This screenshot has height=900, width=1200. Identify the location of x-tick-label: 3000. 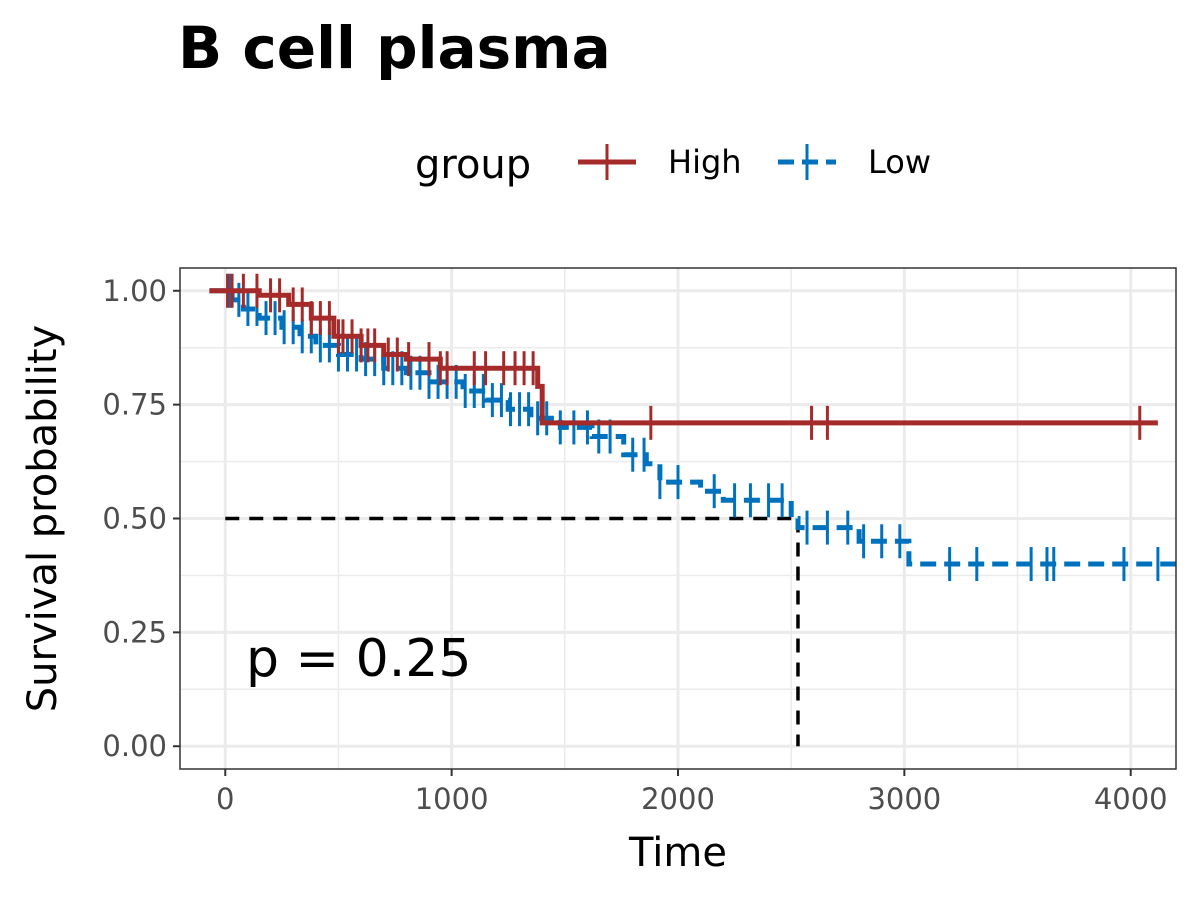
(904, 799).